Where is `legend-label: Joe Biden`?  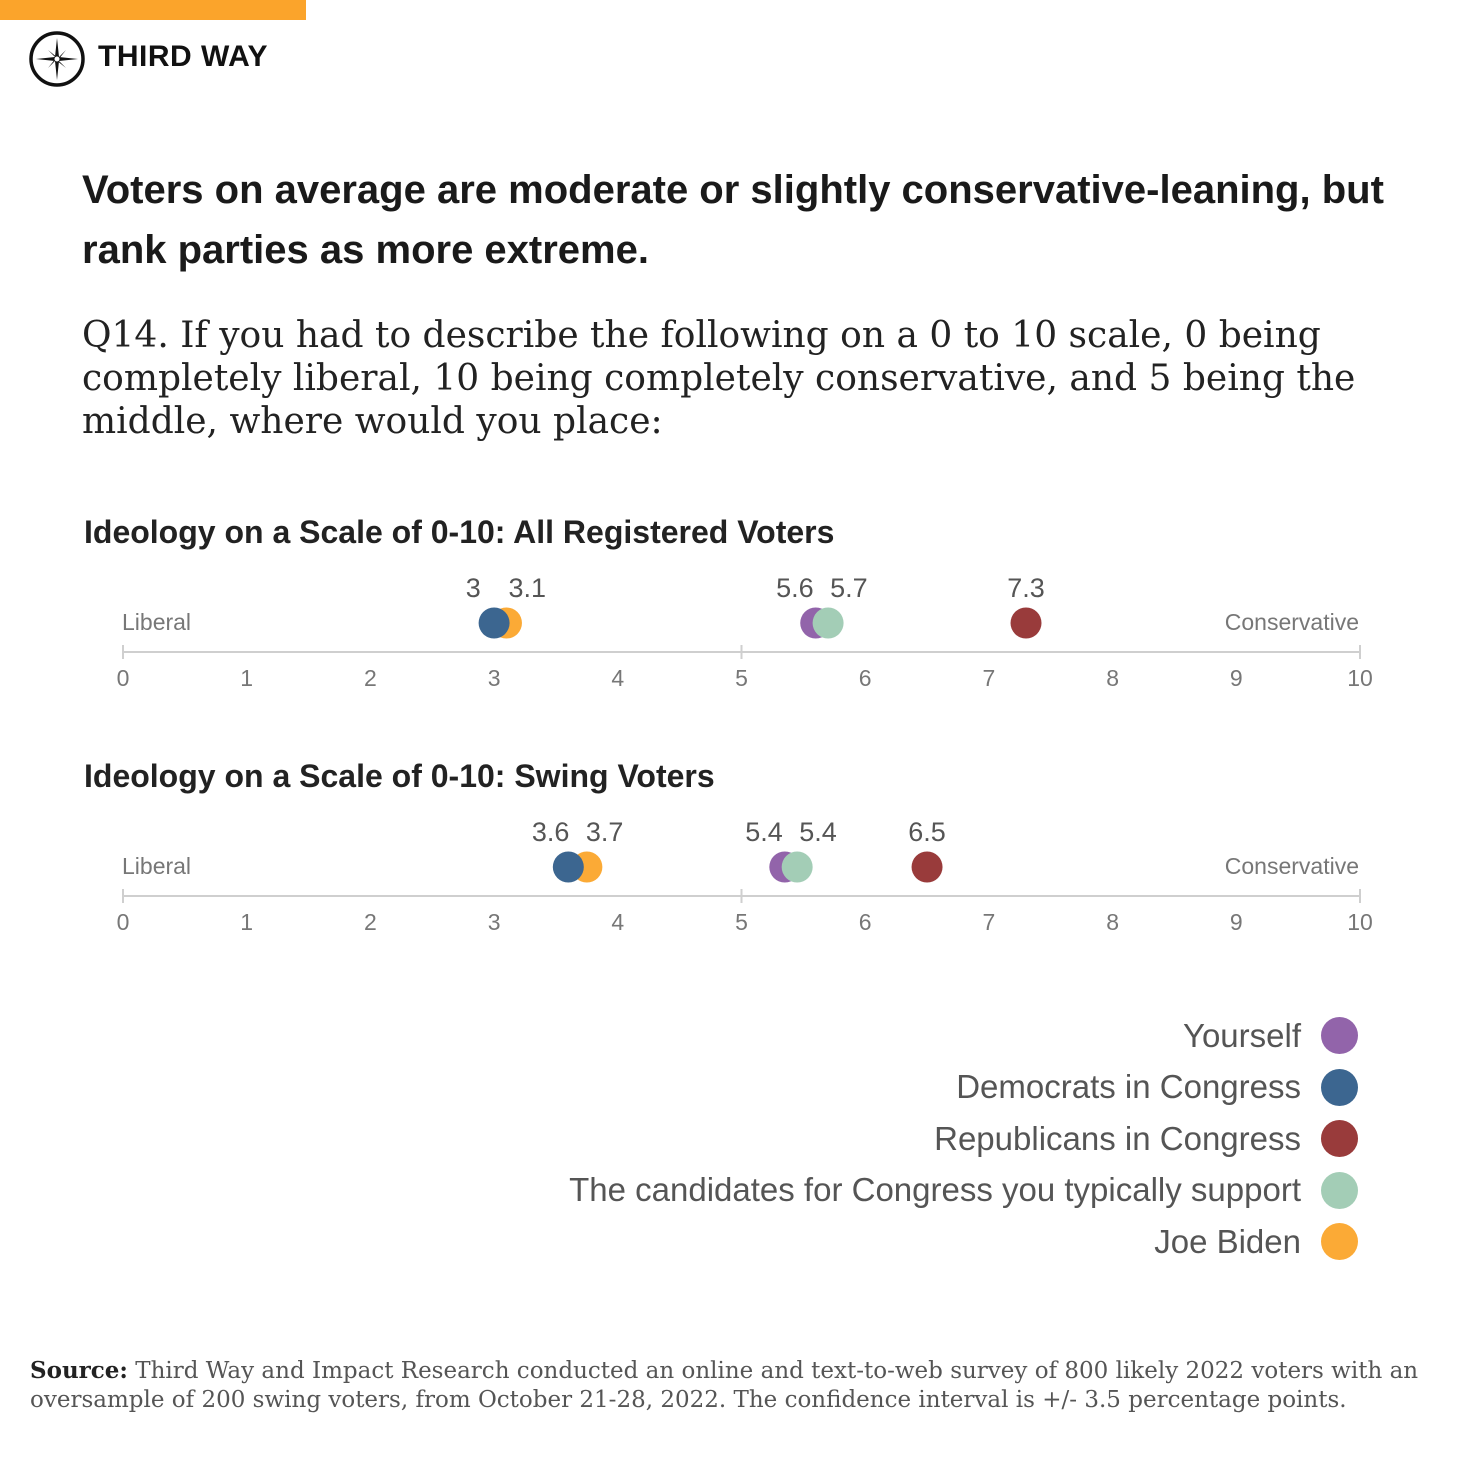
legend-label: Joe Biden is located at coordinates (1227, 1241).